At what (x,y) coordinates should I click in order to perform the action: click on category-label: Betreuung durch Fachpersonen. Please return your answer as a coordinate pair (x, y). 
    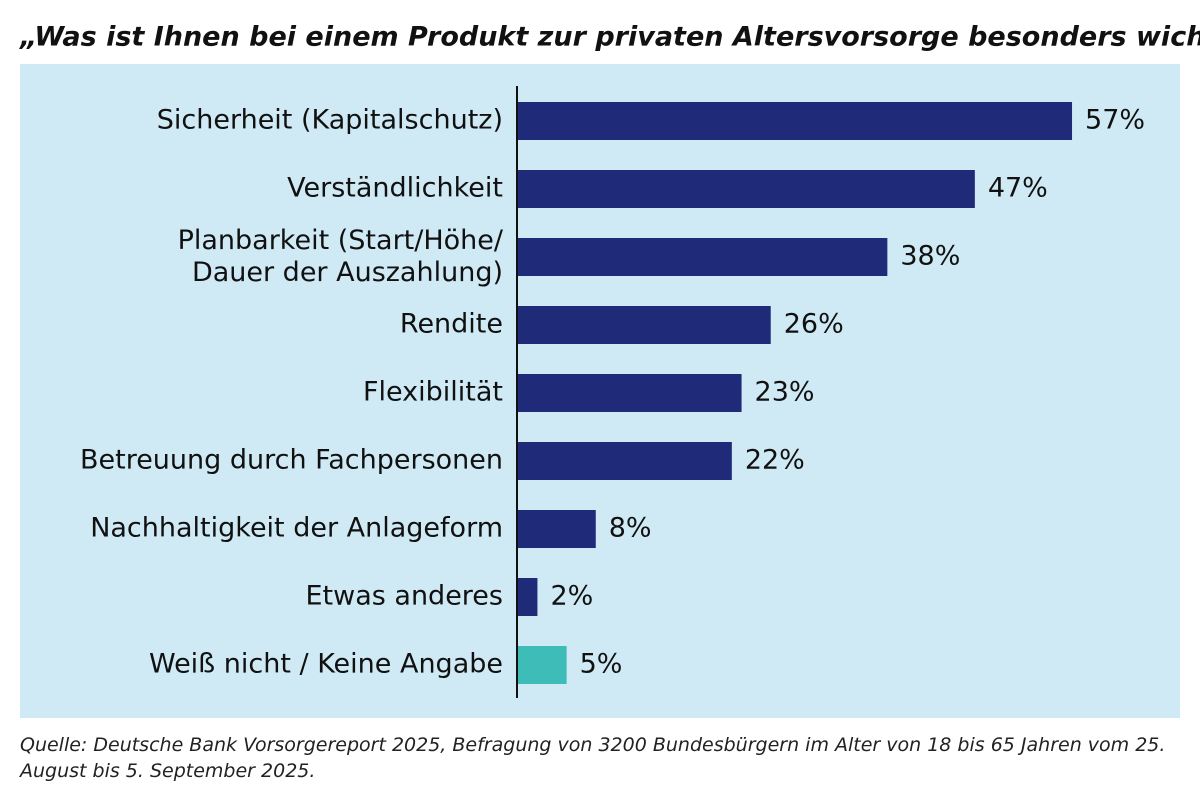
    Looking at the image, I should click on (291, 460).